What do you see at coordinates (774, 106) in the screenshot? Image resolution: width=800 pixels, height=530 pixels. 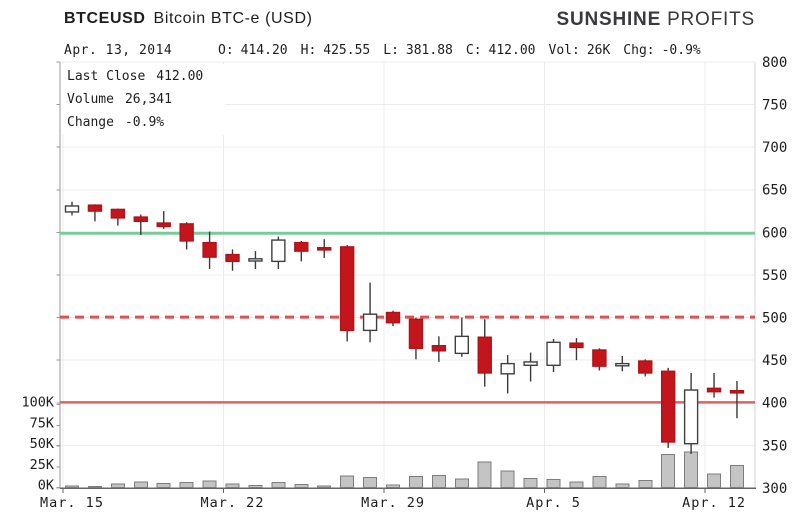 I see `price-axis-label: 750` at bounding box center [774, 106].